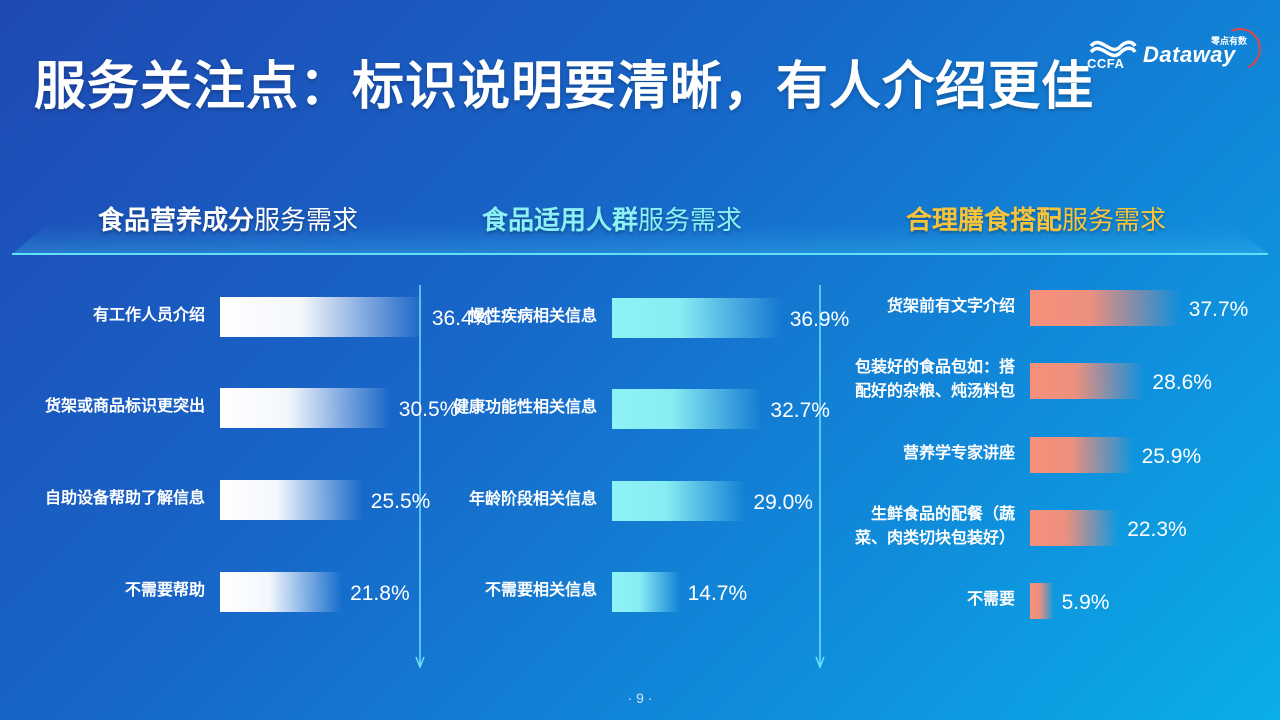  What do you see at coordinates (984, 221) in the screenshot?
I see `panel3-title-strong: 合理膳食搭配` at bounding box center [984, 221].